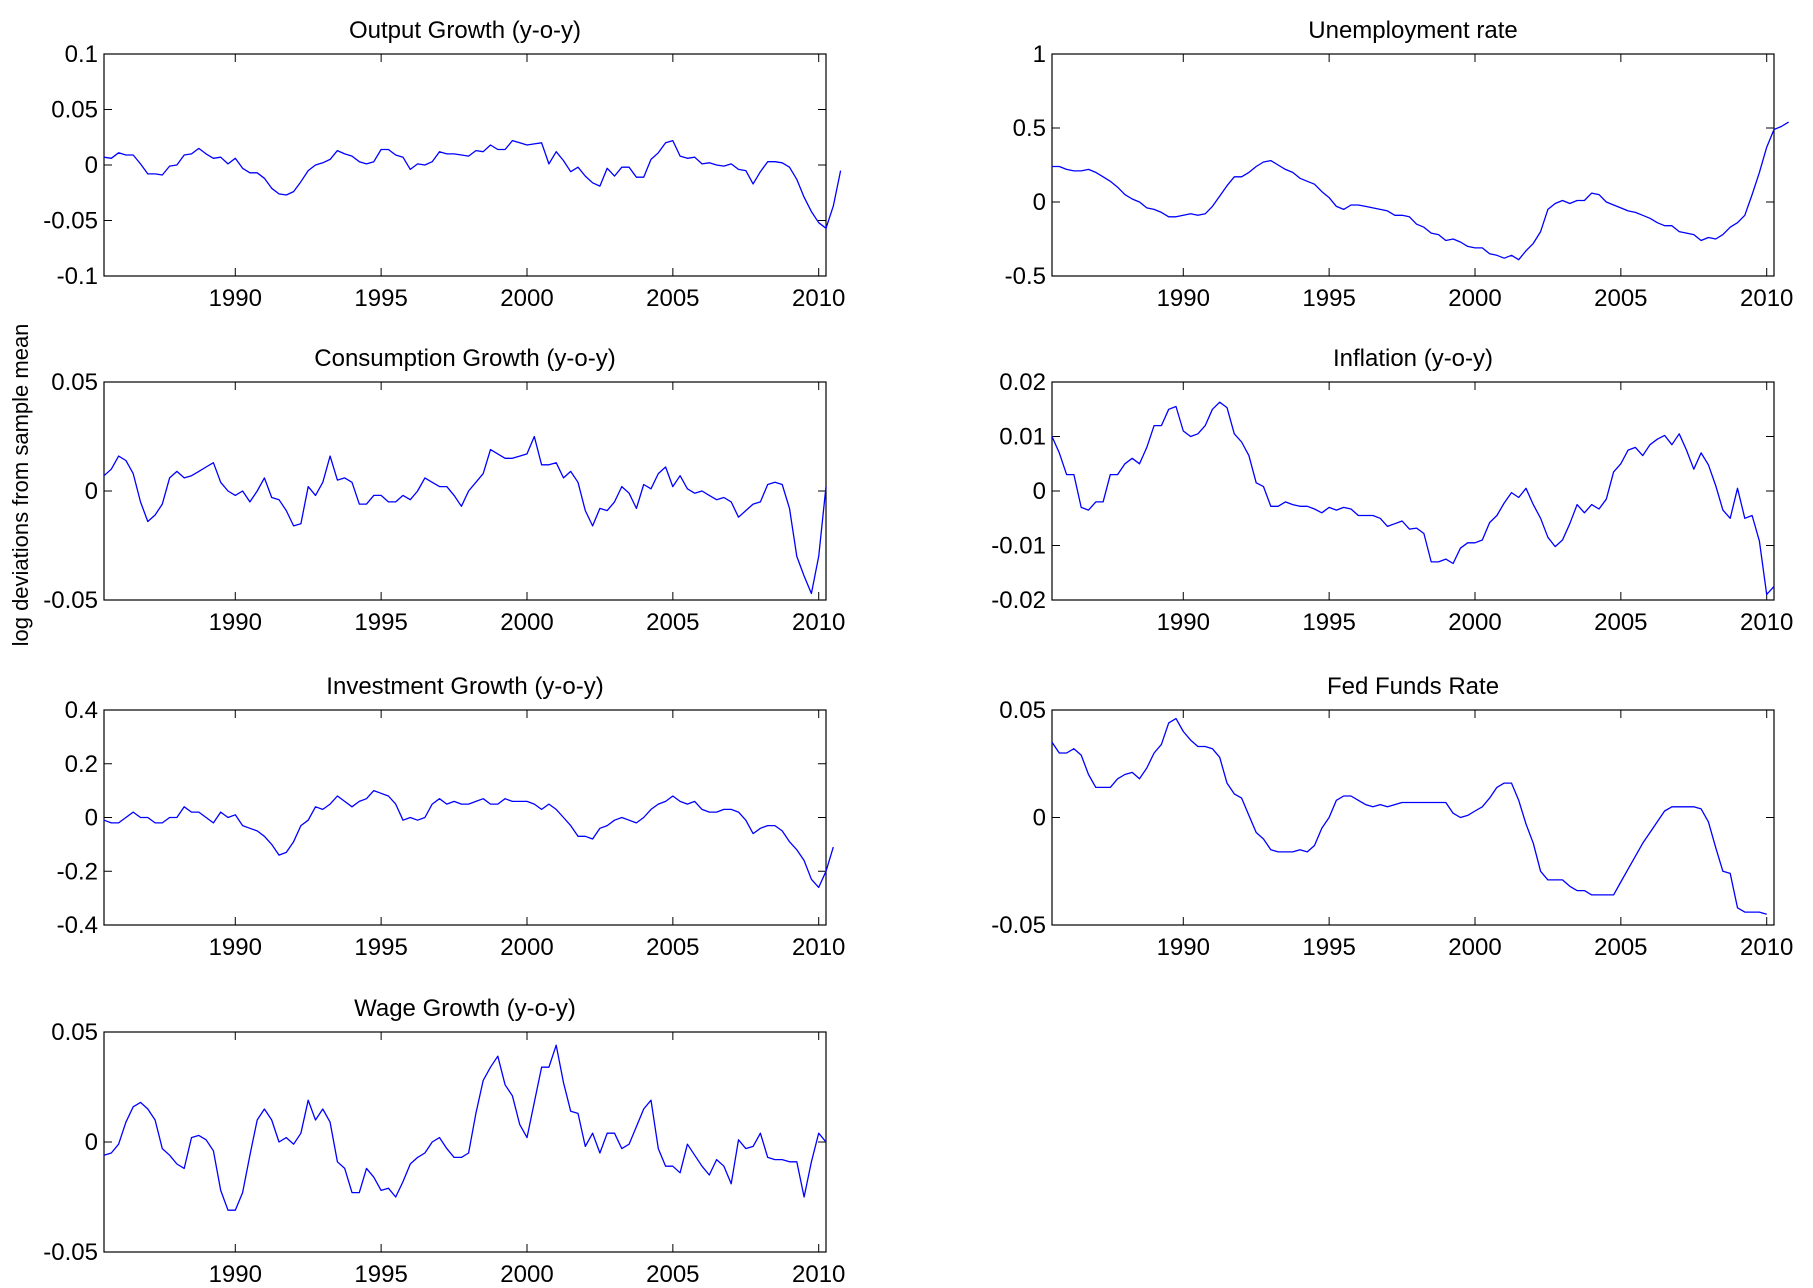  What do you see at coordinates (1029, 128) in the screenshot?
I see `y-tick-label: 0.5` at bounding box center [1029, 128].